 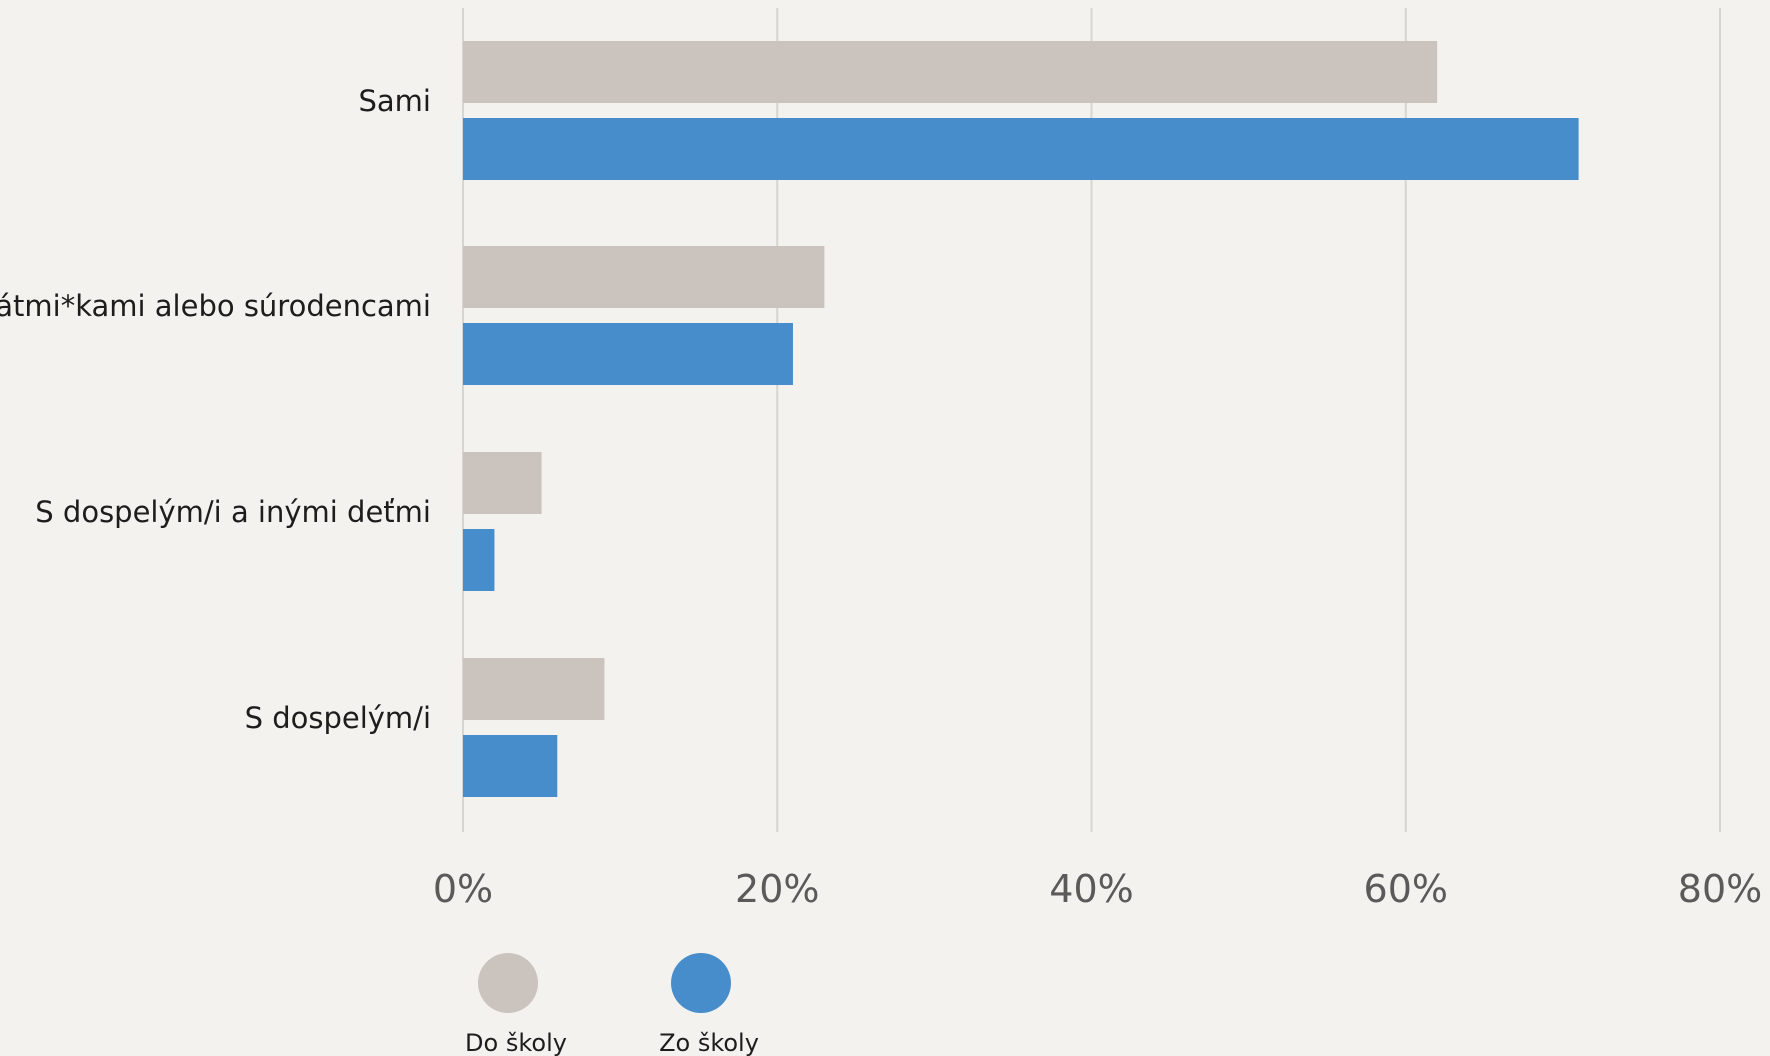 What do you see at coordinates (463, 889) in the screenshot?
I see `x-tick-label: 0%` at bounding box center [463, 889].